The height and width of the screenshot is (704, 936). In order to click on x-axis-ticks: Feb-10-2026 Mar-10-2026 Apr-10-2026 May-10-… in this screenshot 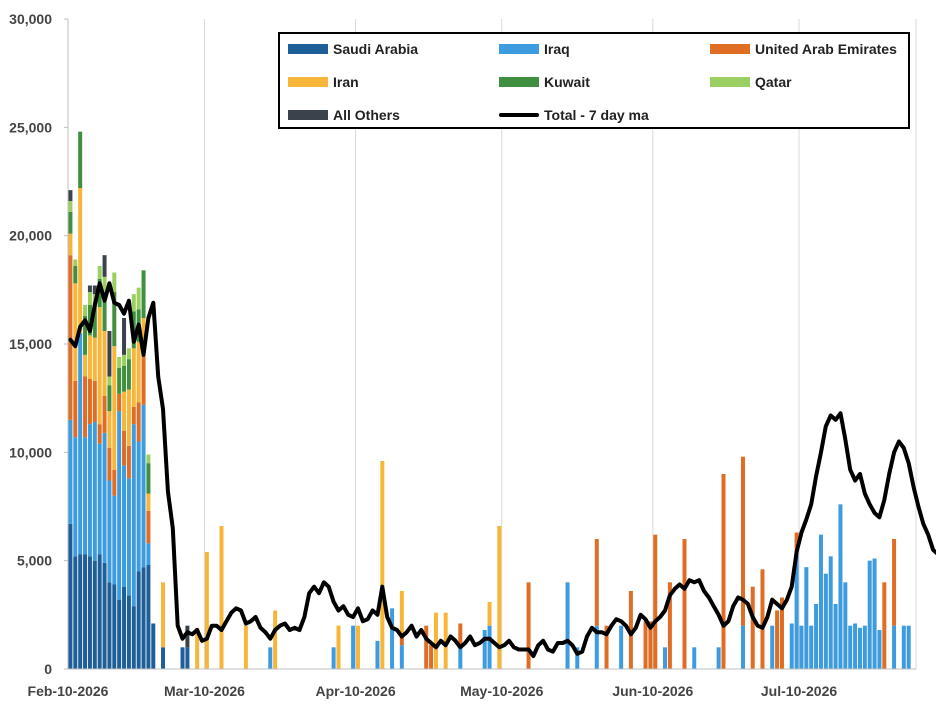, I will do `click(433, 691)`.